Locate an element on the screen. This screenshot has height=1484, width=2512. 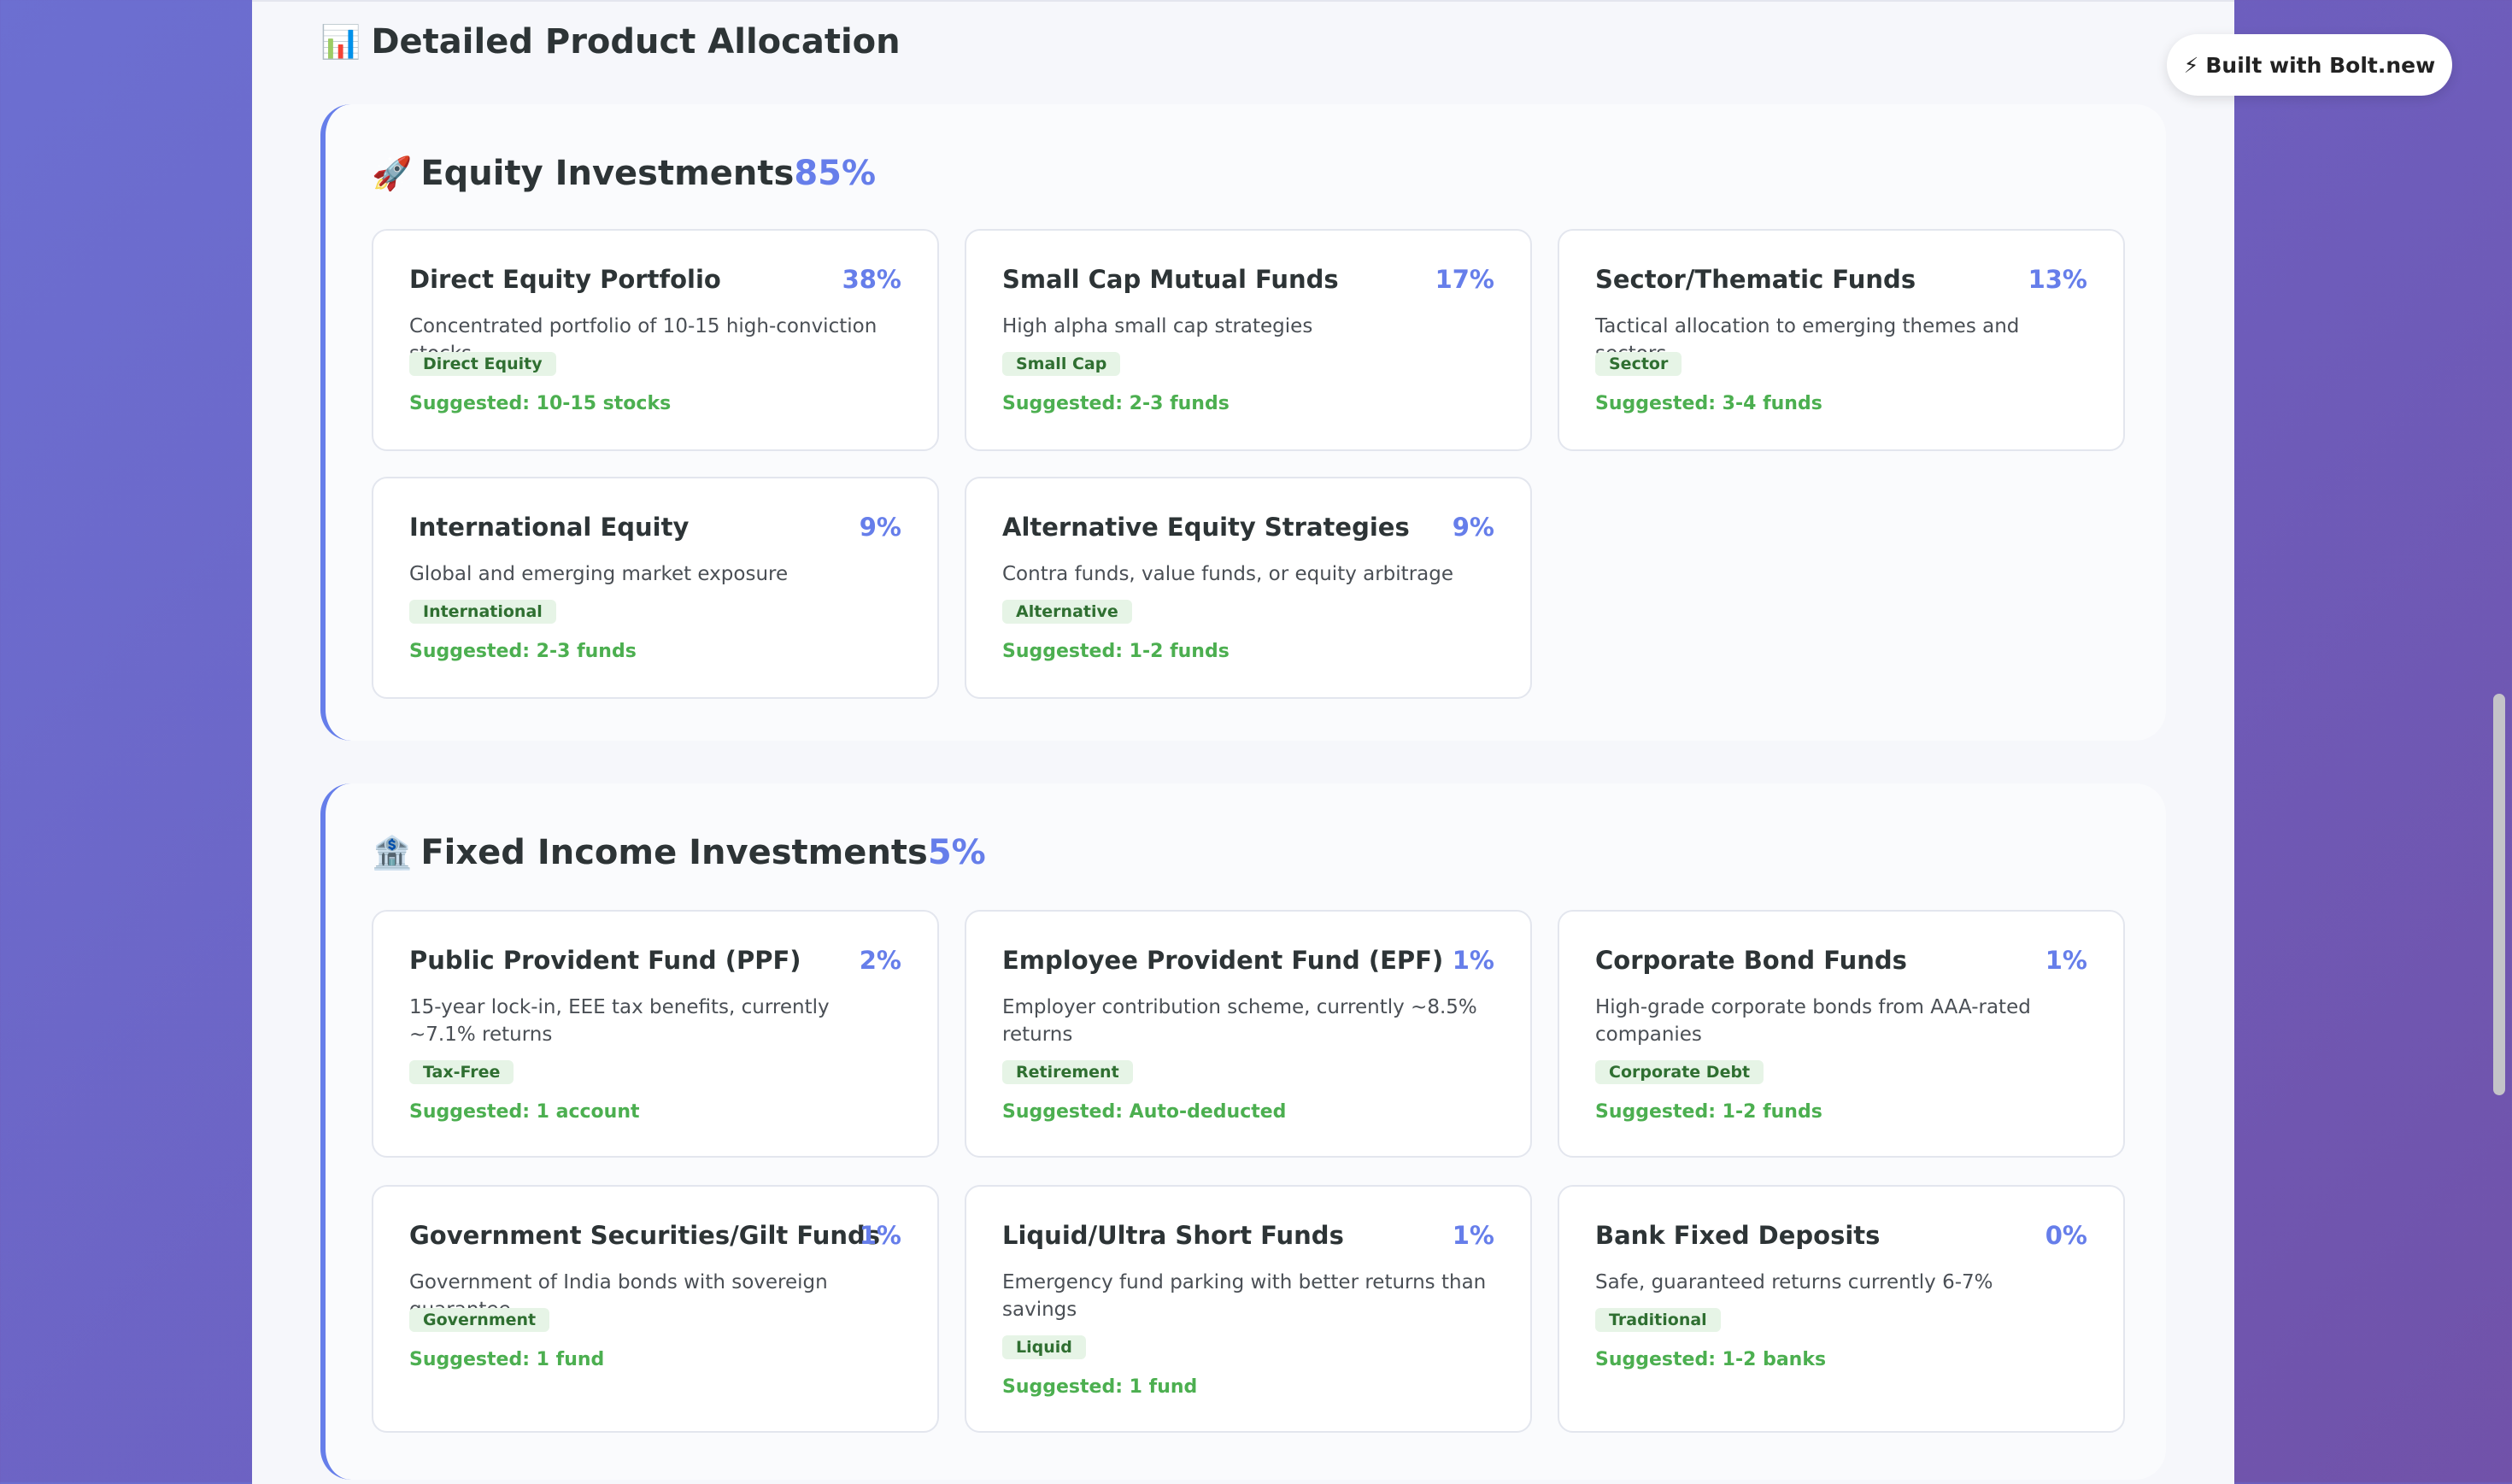
suggested-text: Suggested: Auto-deducted is located at coordinates (1144, 1112).